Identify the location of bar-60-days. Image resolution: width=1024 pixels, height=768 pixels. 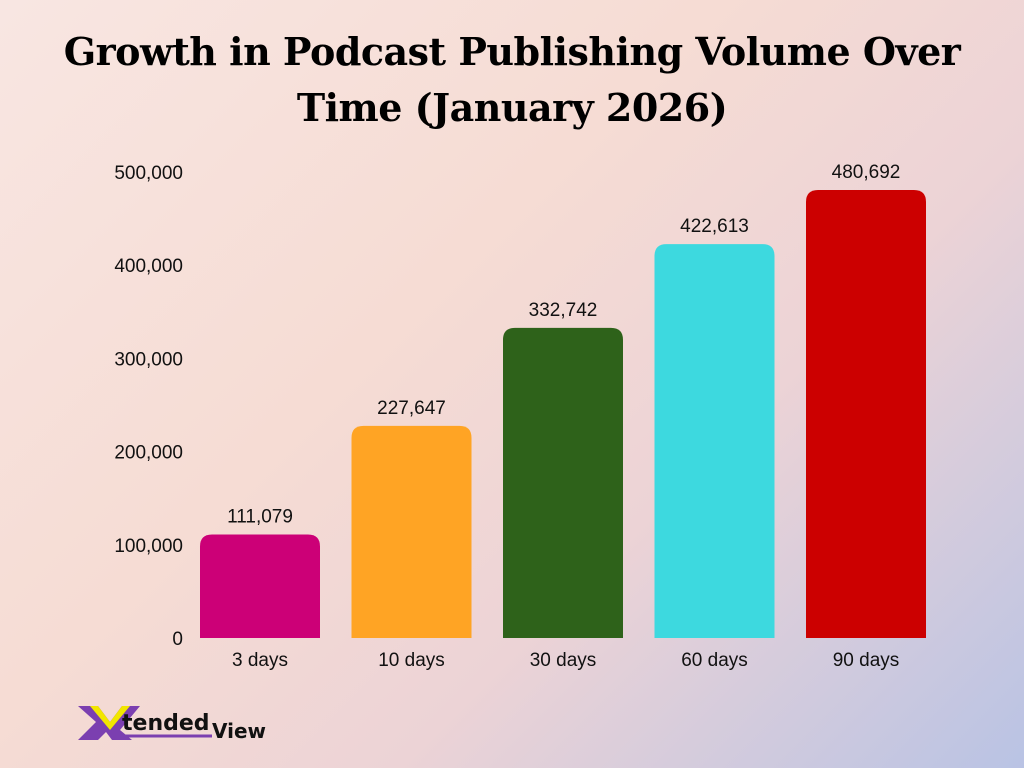
(714, 441).